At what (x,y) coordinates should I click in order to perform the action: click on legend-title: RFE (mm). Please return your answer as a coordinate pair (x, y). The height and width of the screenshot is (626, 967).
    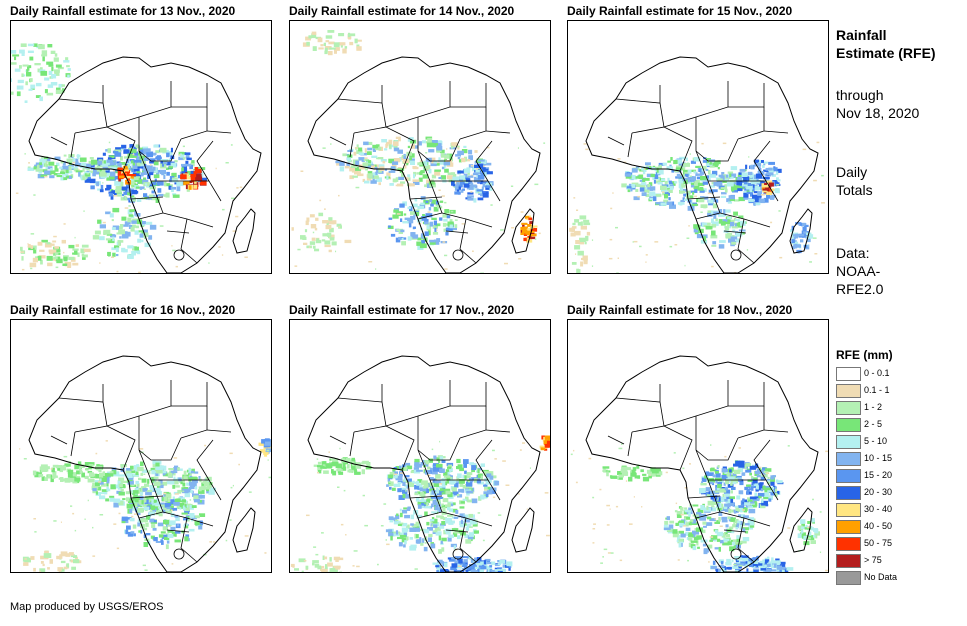
    Looking at the image, I should click on (864, 355).